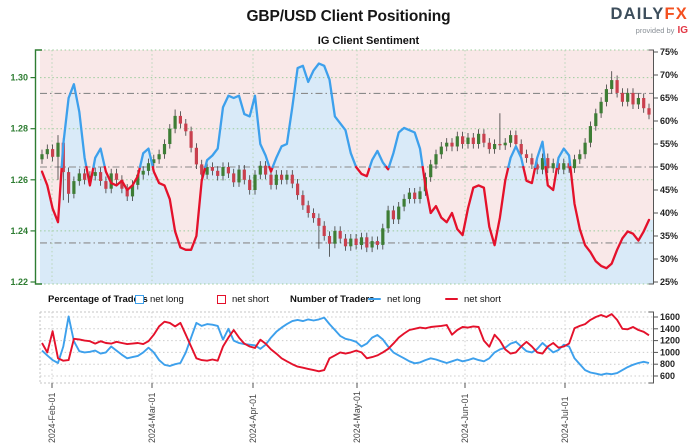  What do you see at coordinates (357, 417) in the screenshot?
I see `svg-text: 2024-May-01` at bounding box center [357, 417].